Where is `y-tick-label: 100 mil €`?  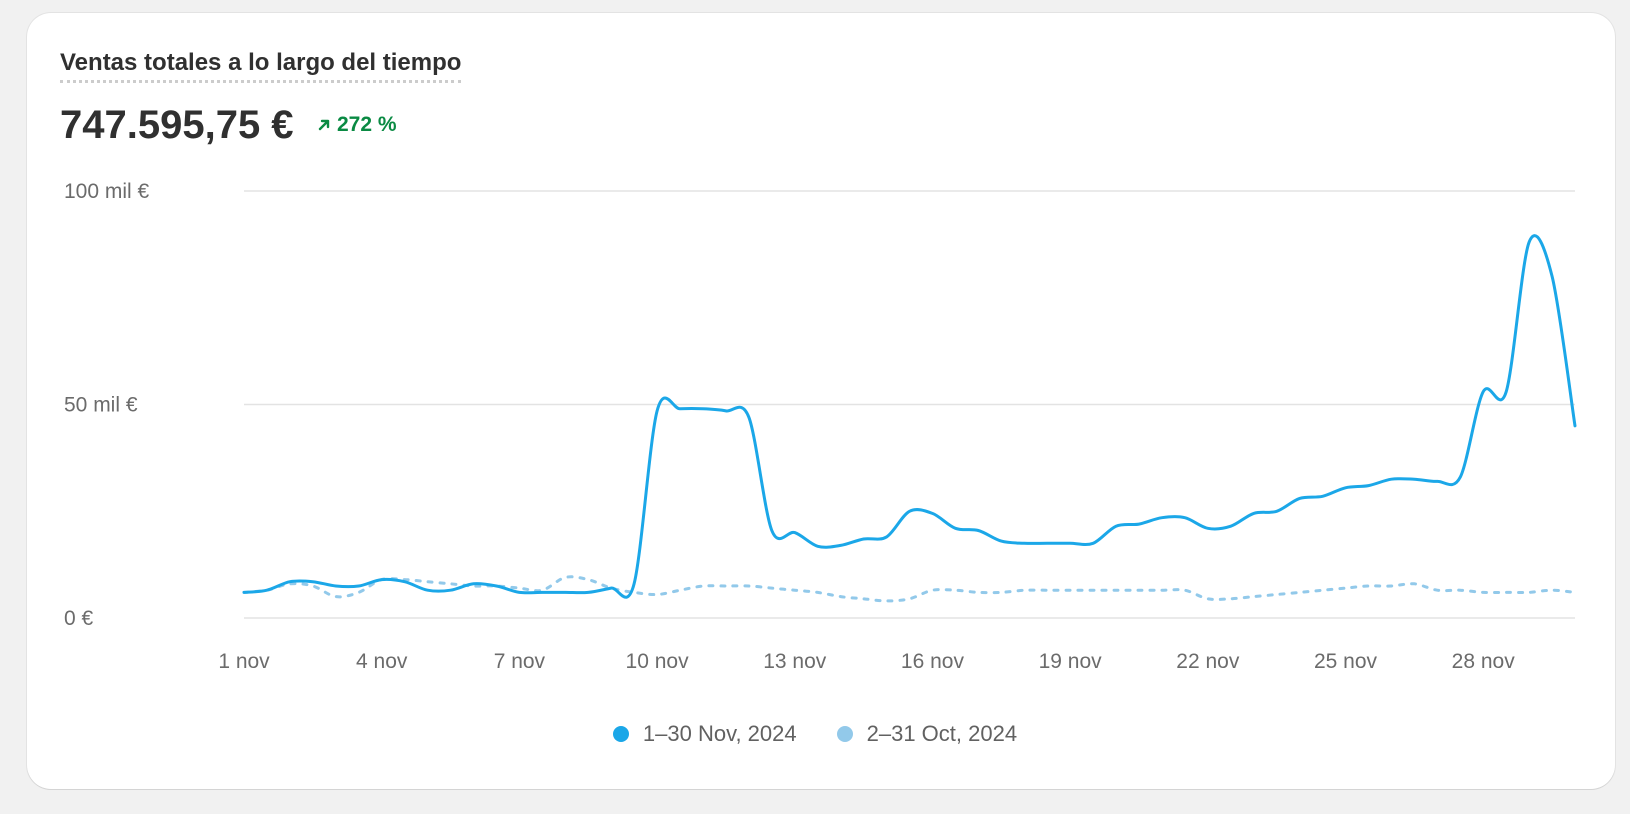 y-tick-label: 100 mil € is located at coordinates (107, 191).